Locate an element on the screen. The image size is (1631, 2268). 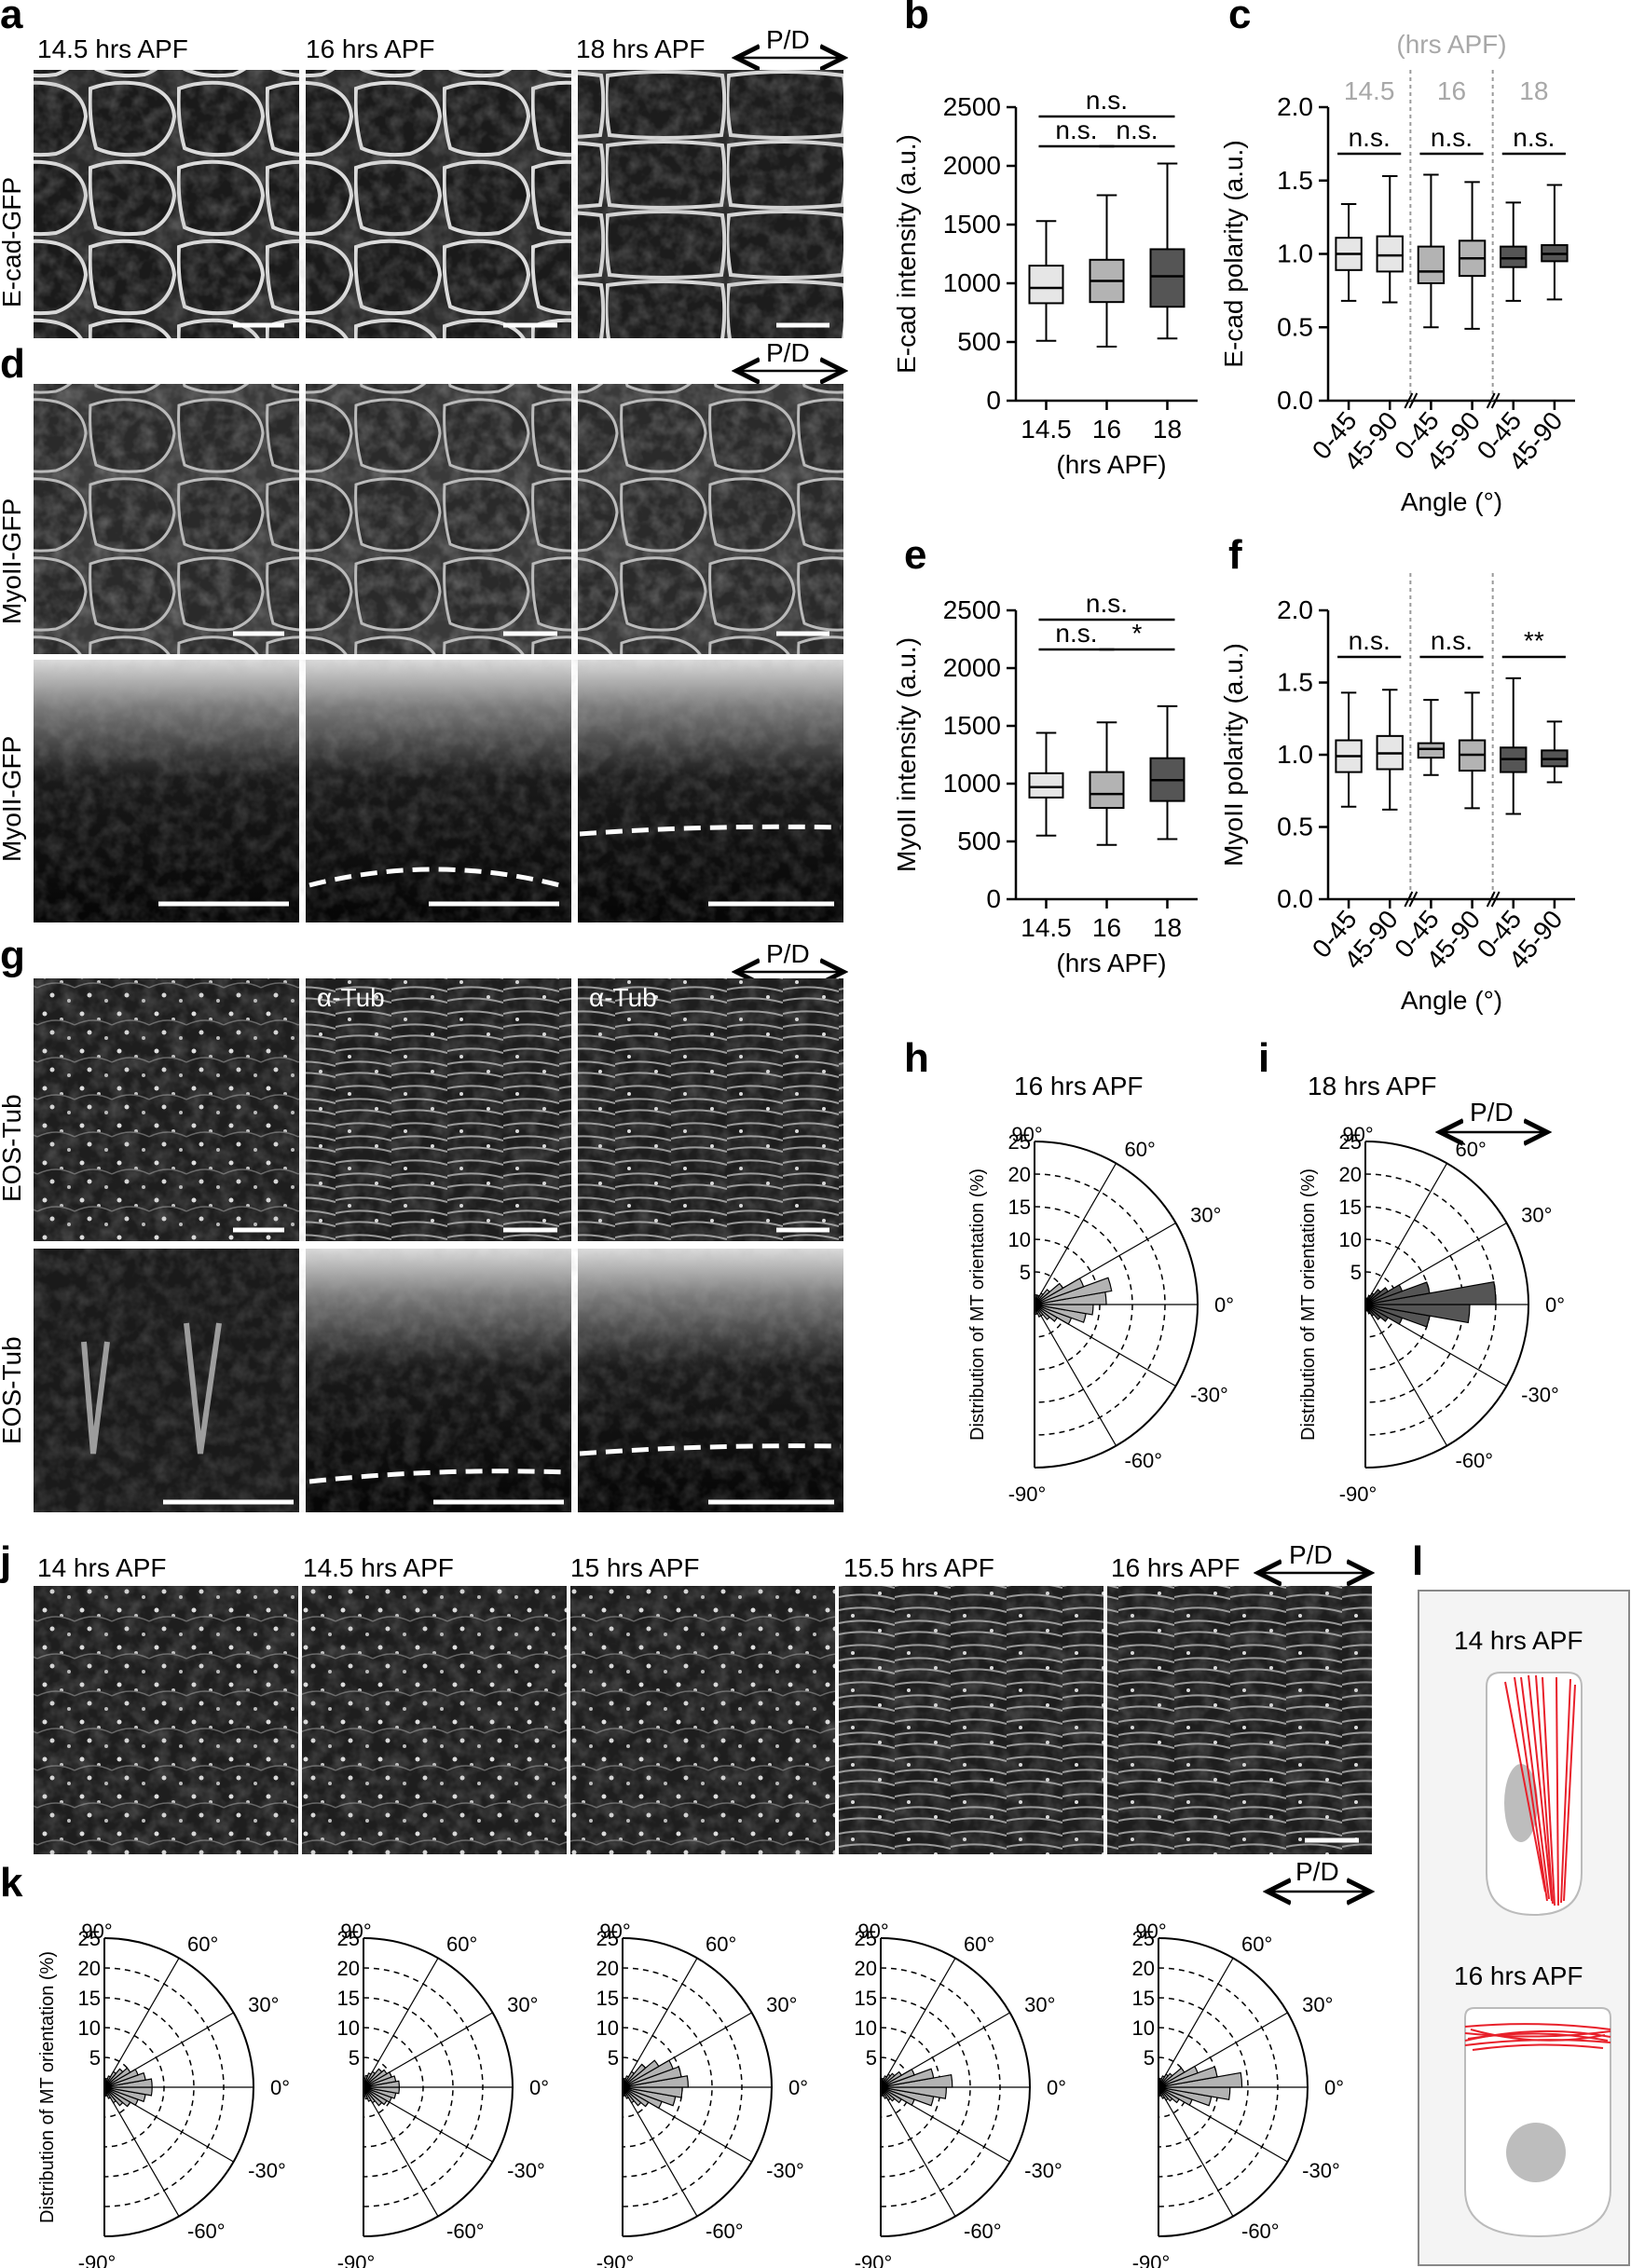
g-row-label-bottom: EOS-Tub is located at coordinates (13, 1390).